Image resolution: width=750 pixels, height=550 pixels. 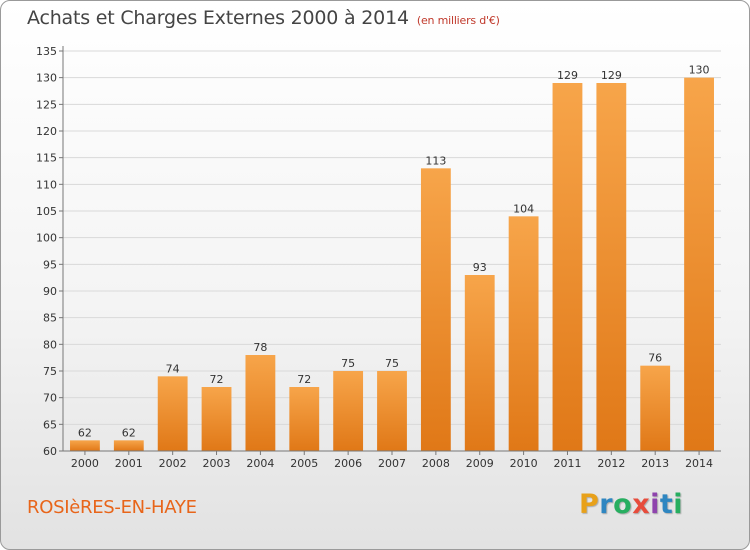 I want to click on logo-letter: x, so click(x=641, y=504).